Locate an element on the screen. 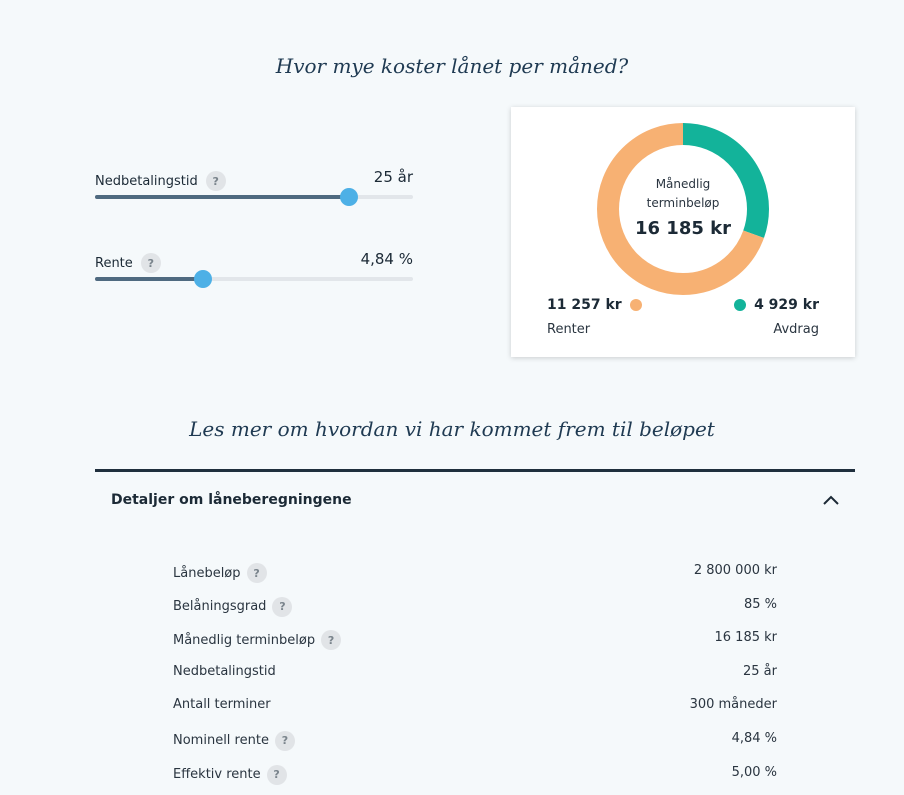  detail-label: Belåningsgrad is located at coordinates (220, 607).